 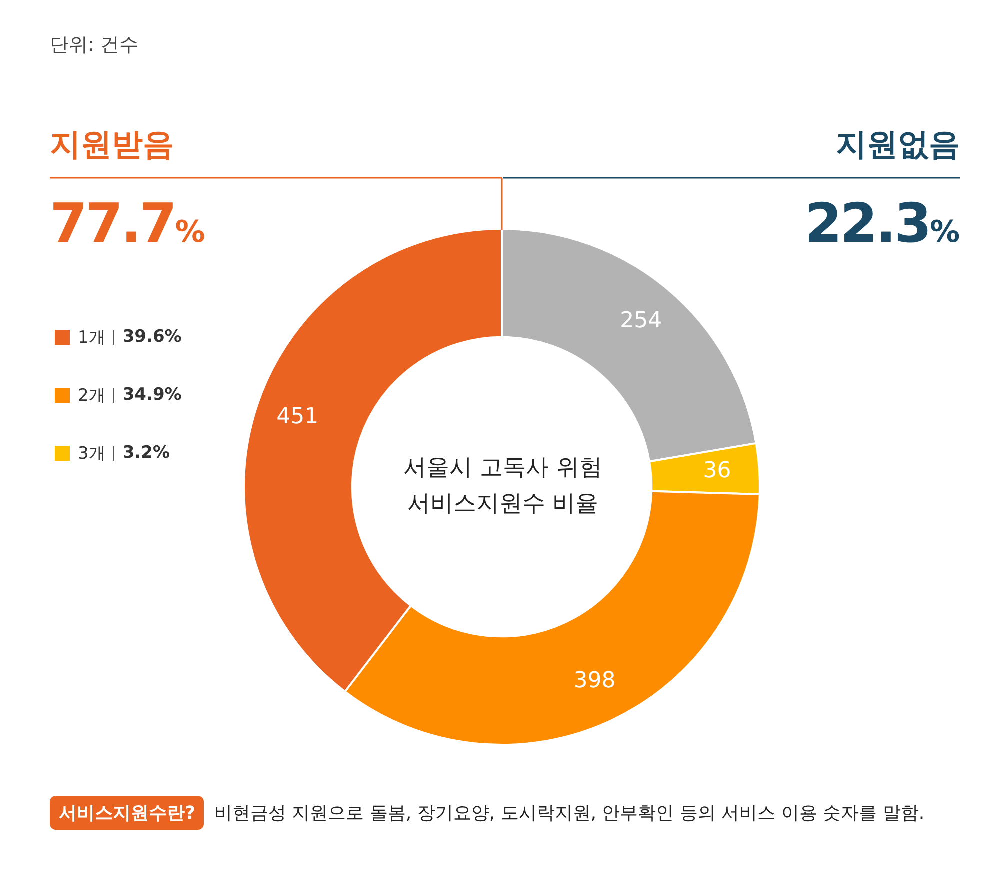 What do you see at coordinates (92, 337) in the screenshot?
I see `legend-label: 1개` at bounding box center [92, 337].